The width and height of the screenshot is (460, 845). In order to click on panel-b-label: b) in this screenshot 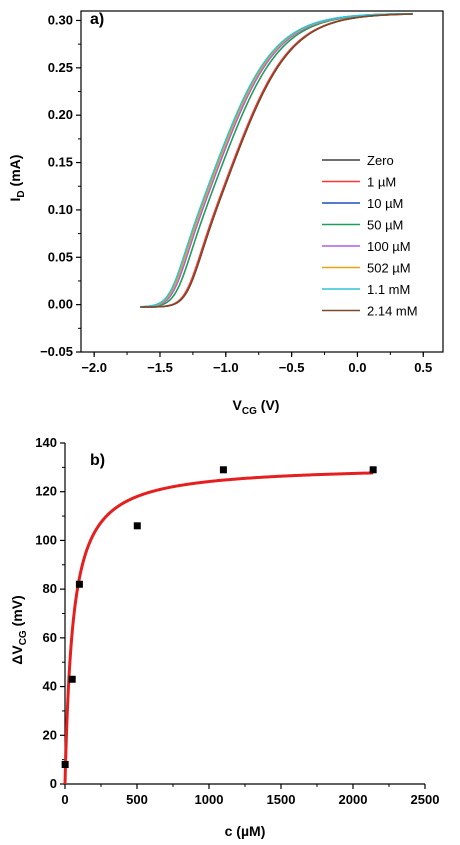, I will do `click(97, 460)`.